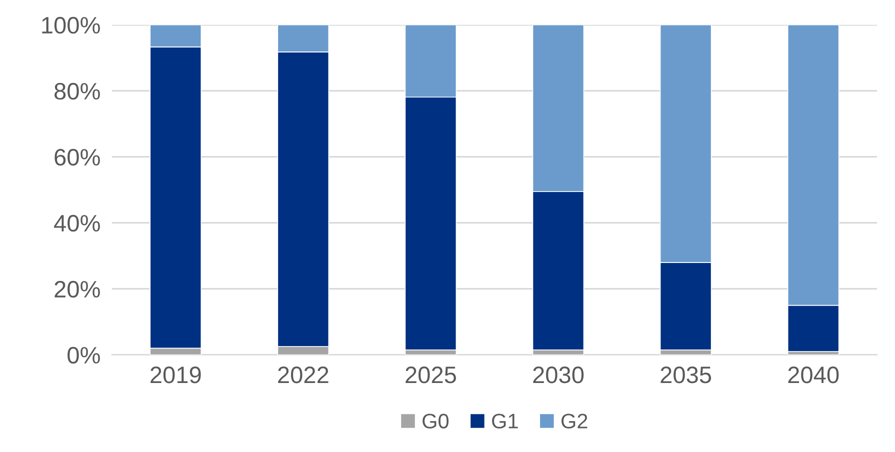 The image size is (895, 452). What do you see at coordinates (575, 421) in the screenshot?
I see `legend-label: G2` at bounding box center [575, 421].